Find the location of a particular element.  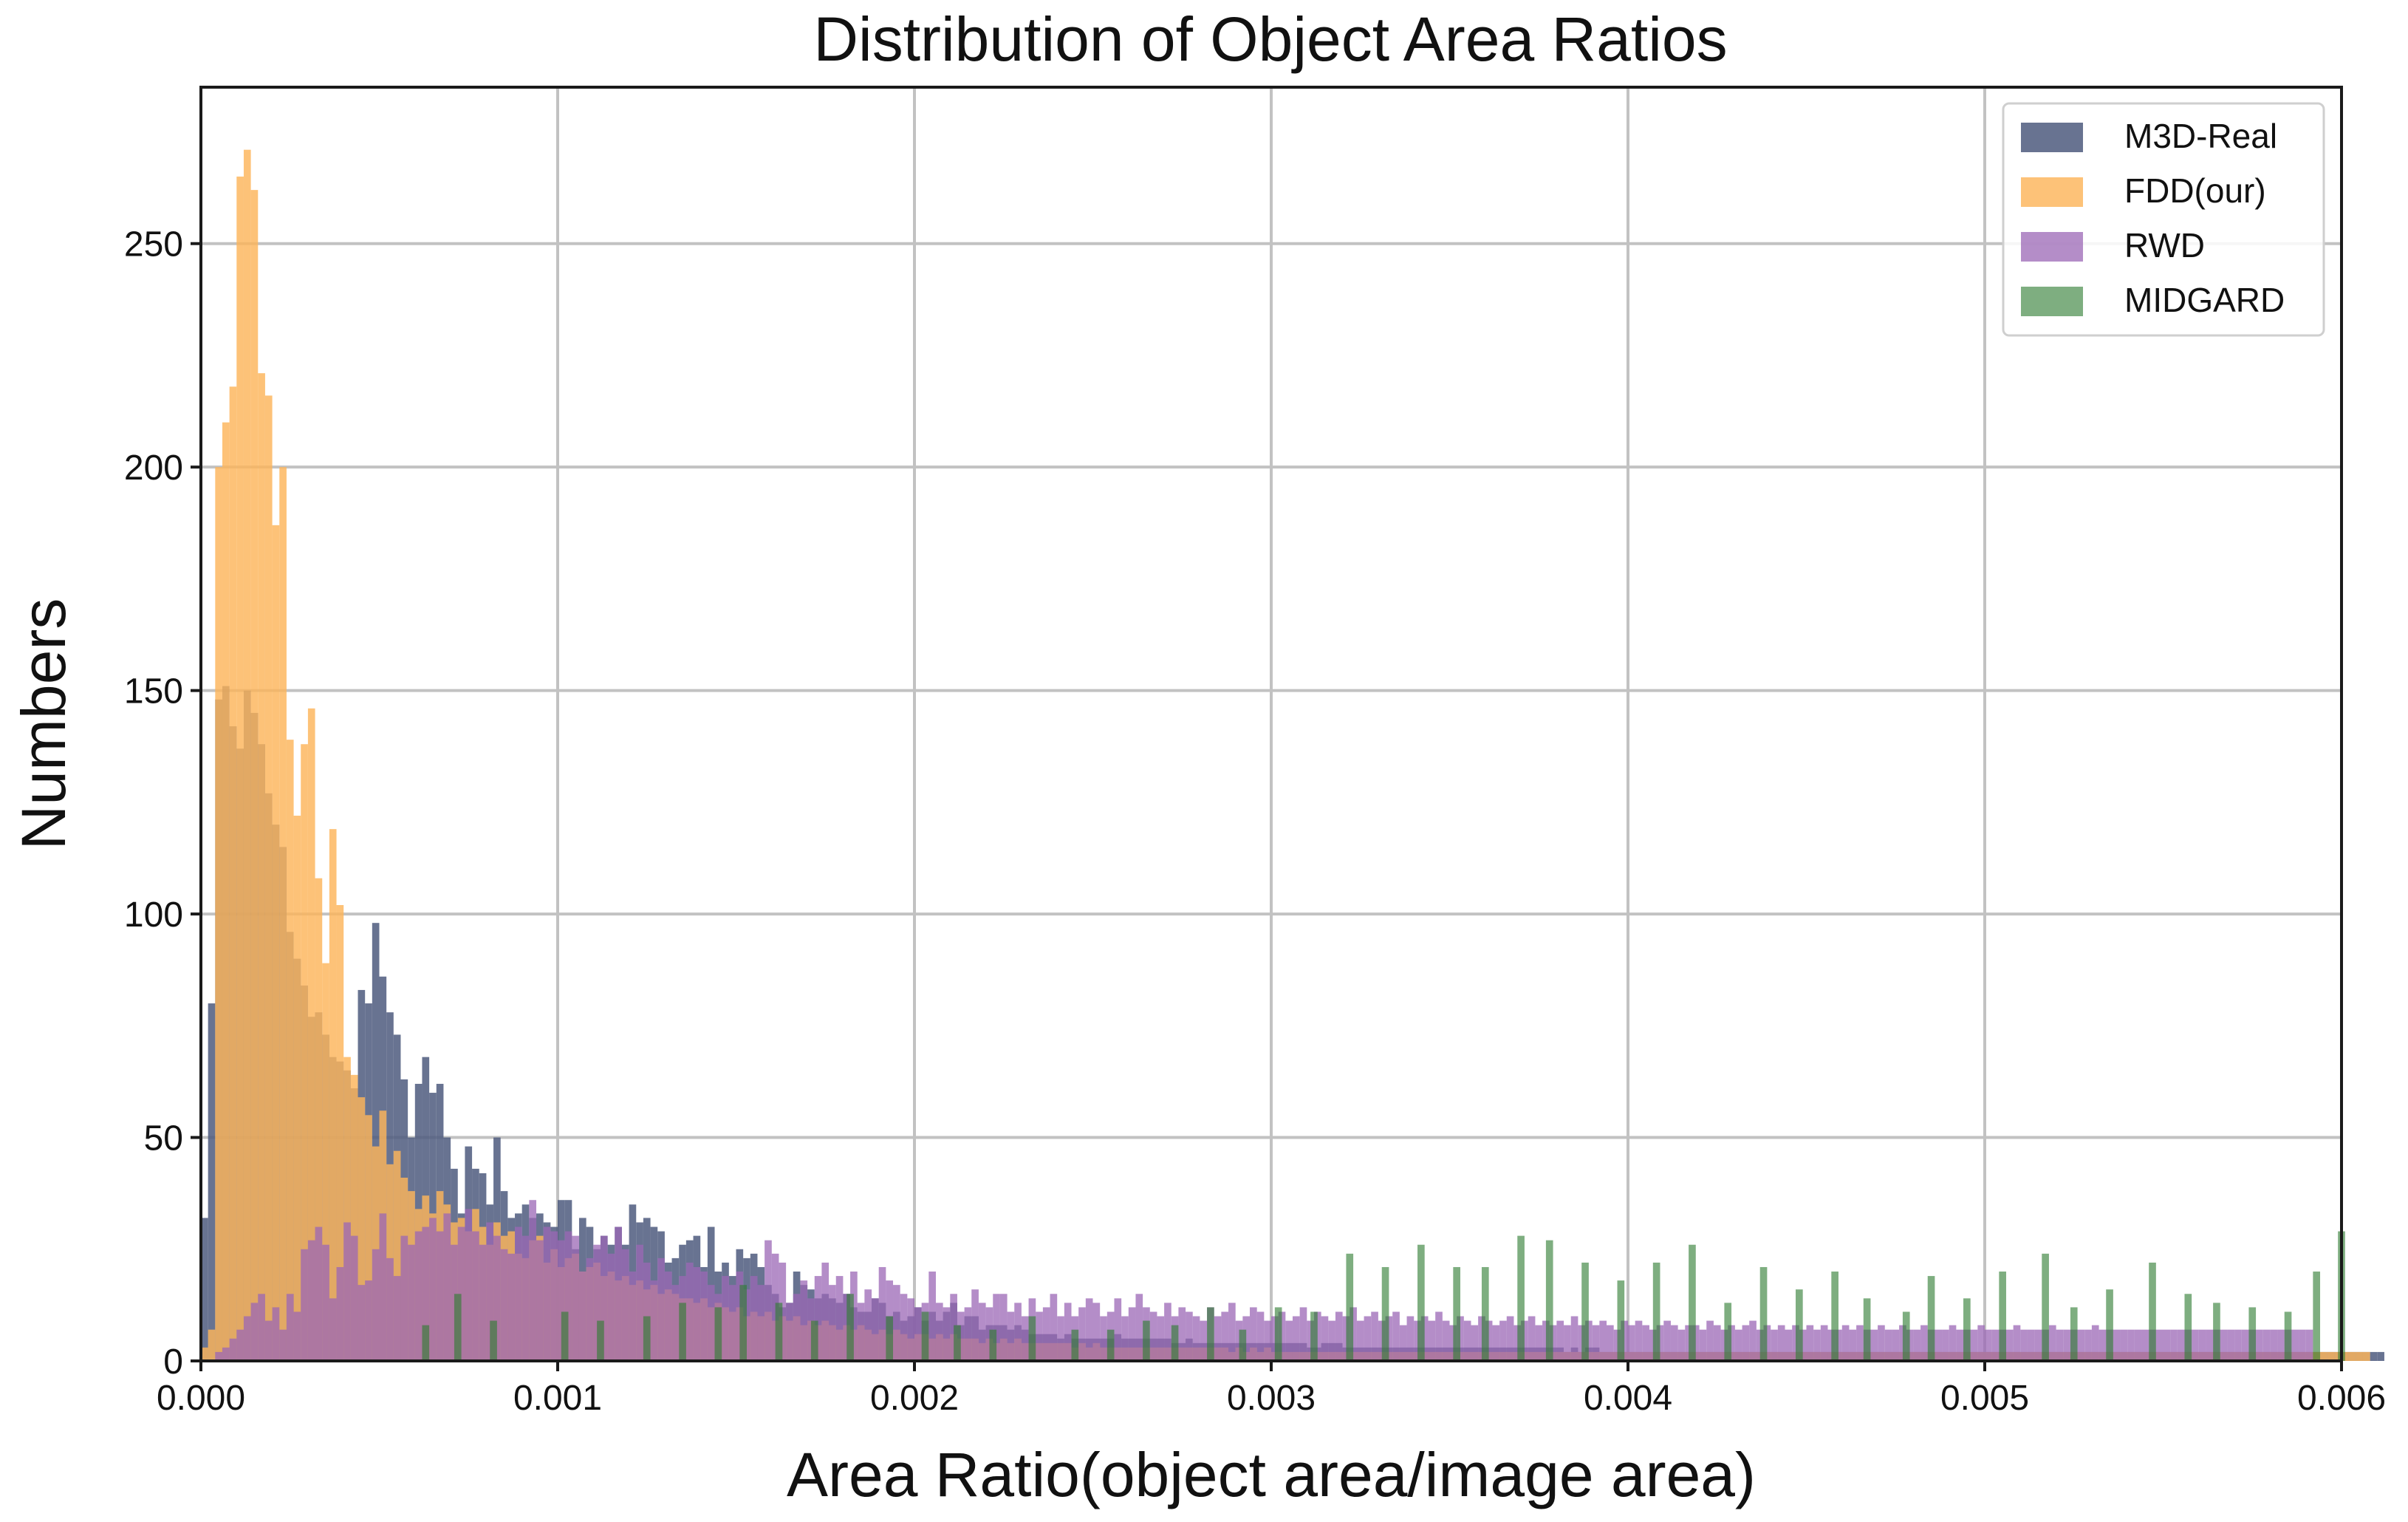

legend-swatch-rwd is located at coordinates (2052, 247).